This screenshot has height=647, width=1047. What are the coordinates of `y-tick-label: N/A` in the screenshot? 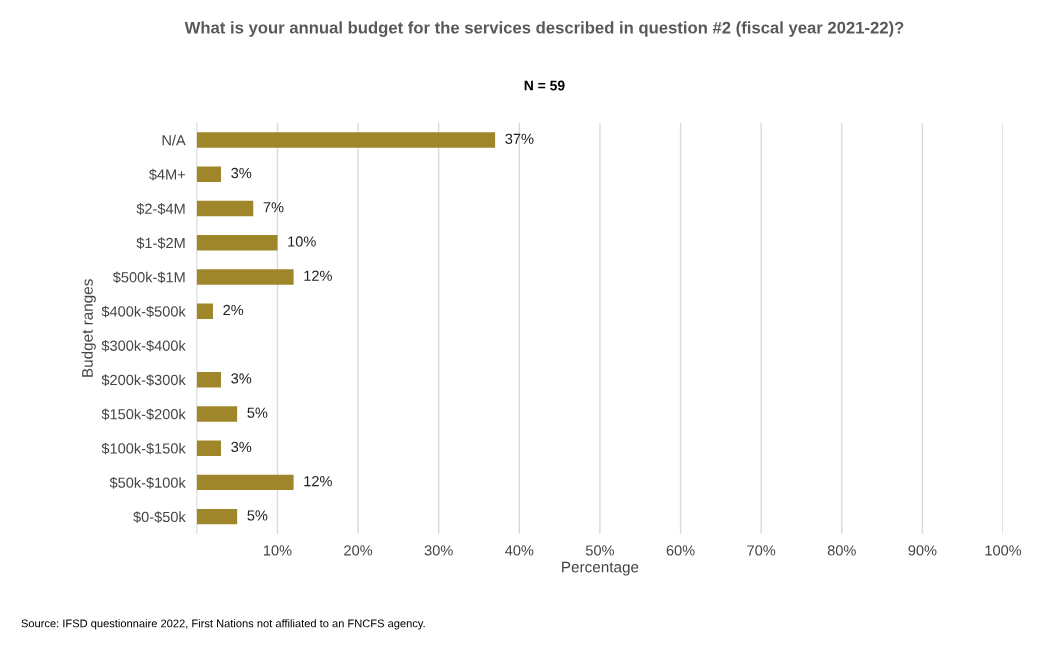 It's located at (174, 140).